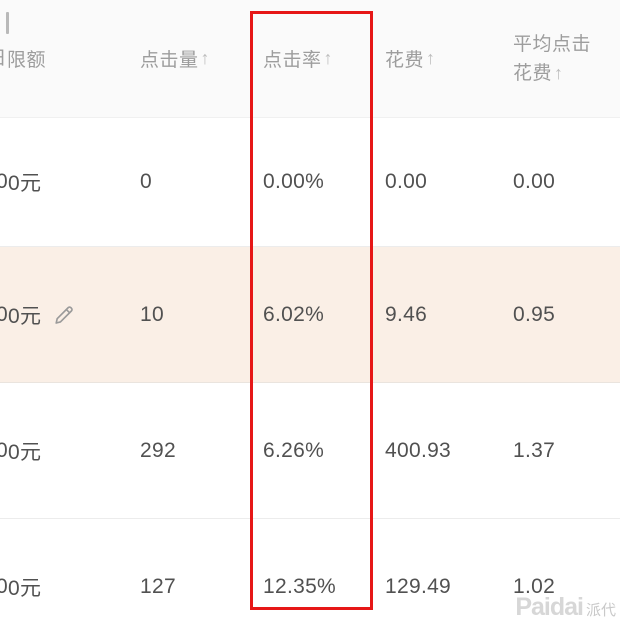  I want to click on cell-clicks: 0, so click(146, 181).